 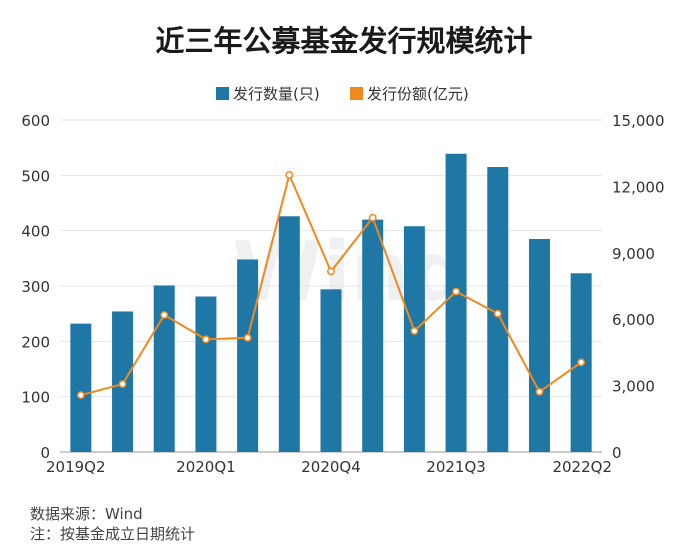 What do you see at coordinates (456, 291) in the screenshot?
I see `point-2021Q3` at bounding box center [456, 291].